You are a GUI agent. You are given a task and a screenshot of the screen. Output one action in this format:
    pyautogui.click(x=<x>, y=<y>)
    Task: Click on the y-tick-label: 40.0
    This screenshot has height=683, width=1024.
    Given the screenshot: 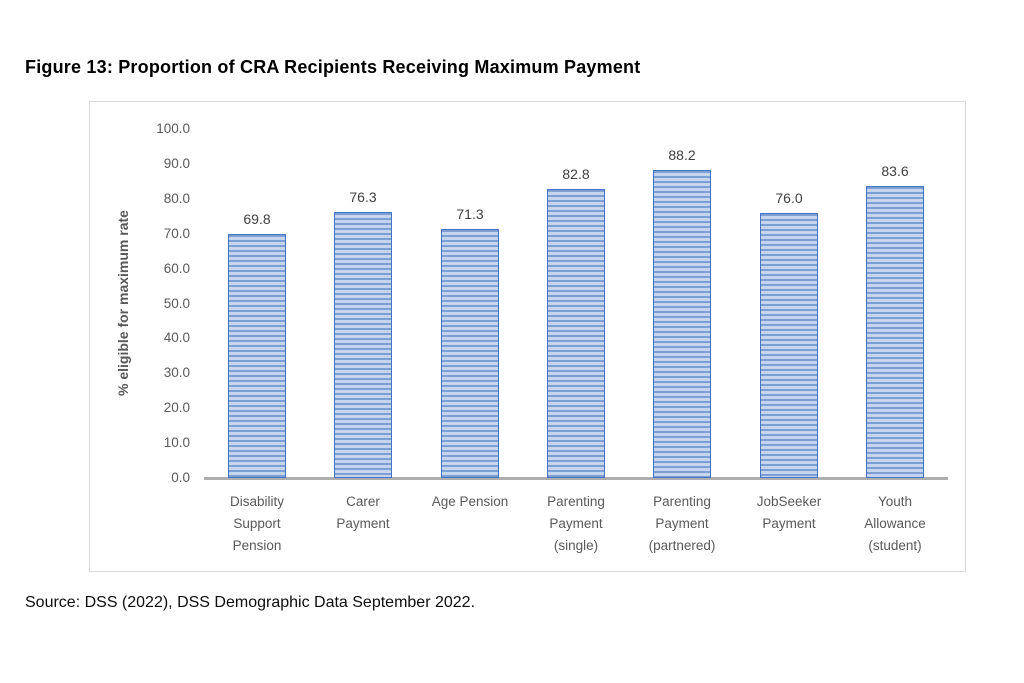 What is the action you would take?
    pyautogui.click(x=176, y=338)
    